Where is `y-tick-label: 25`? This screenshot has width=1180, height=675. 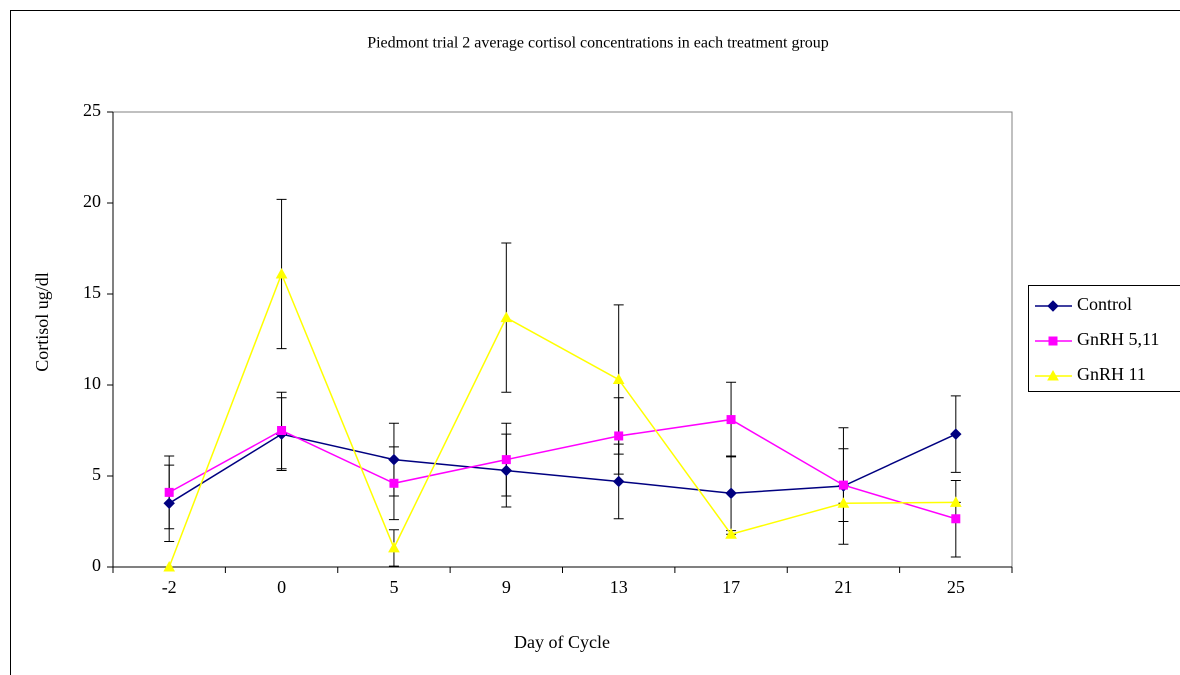 y-tick-label: 25 is located at coordinates (92, 110).